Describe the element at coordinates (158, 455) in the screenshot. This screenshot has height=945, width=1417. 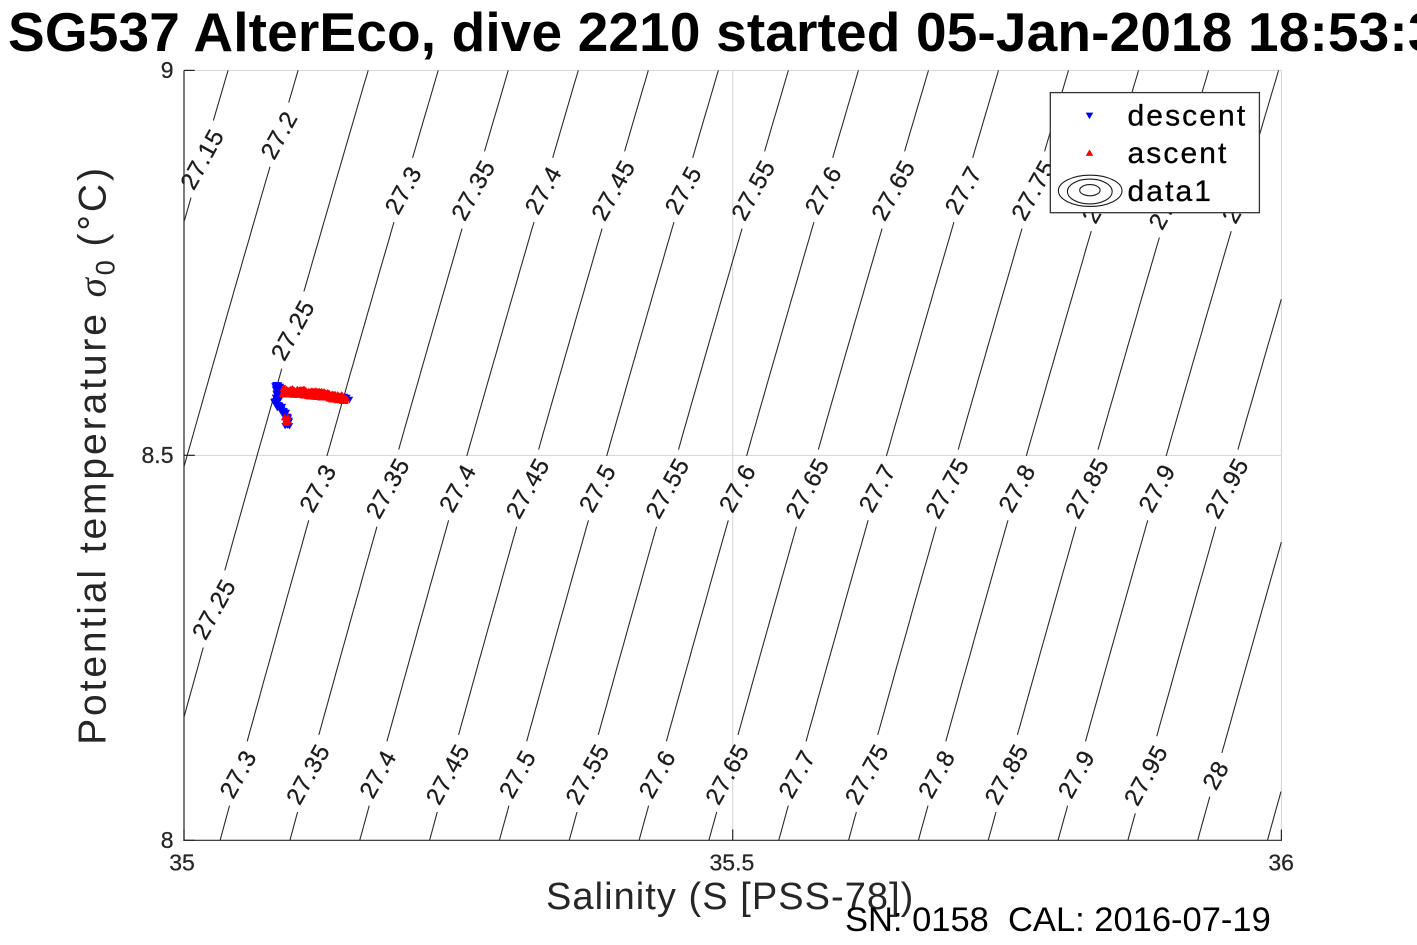
I see `svg-text: 8.5` at that location.